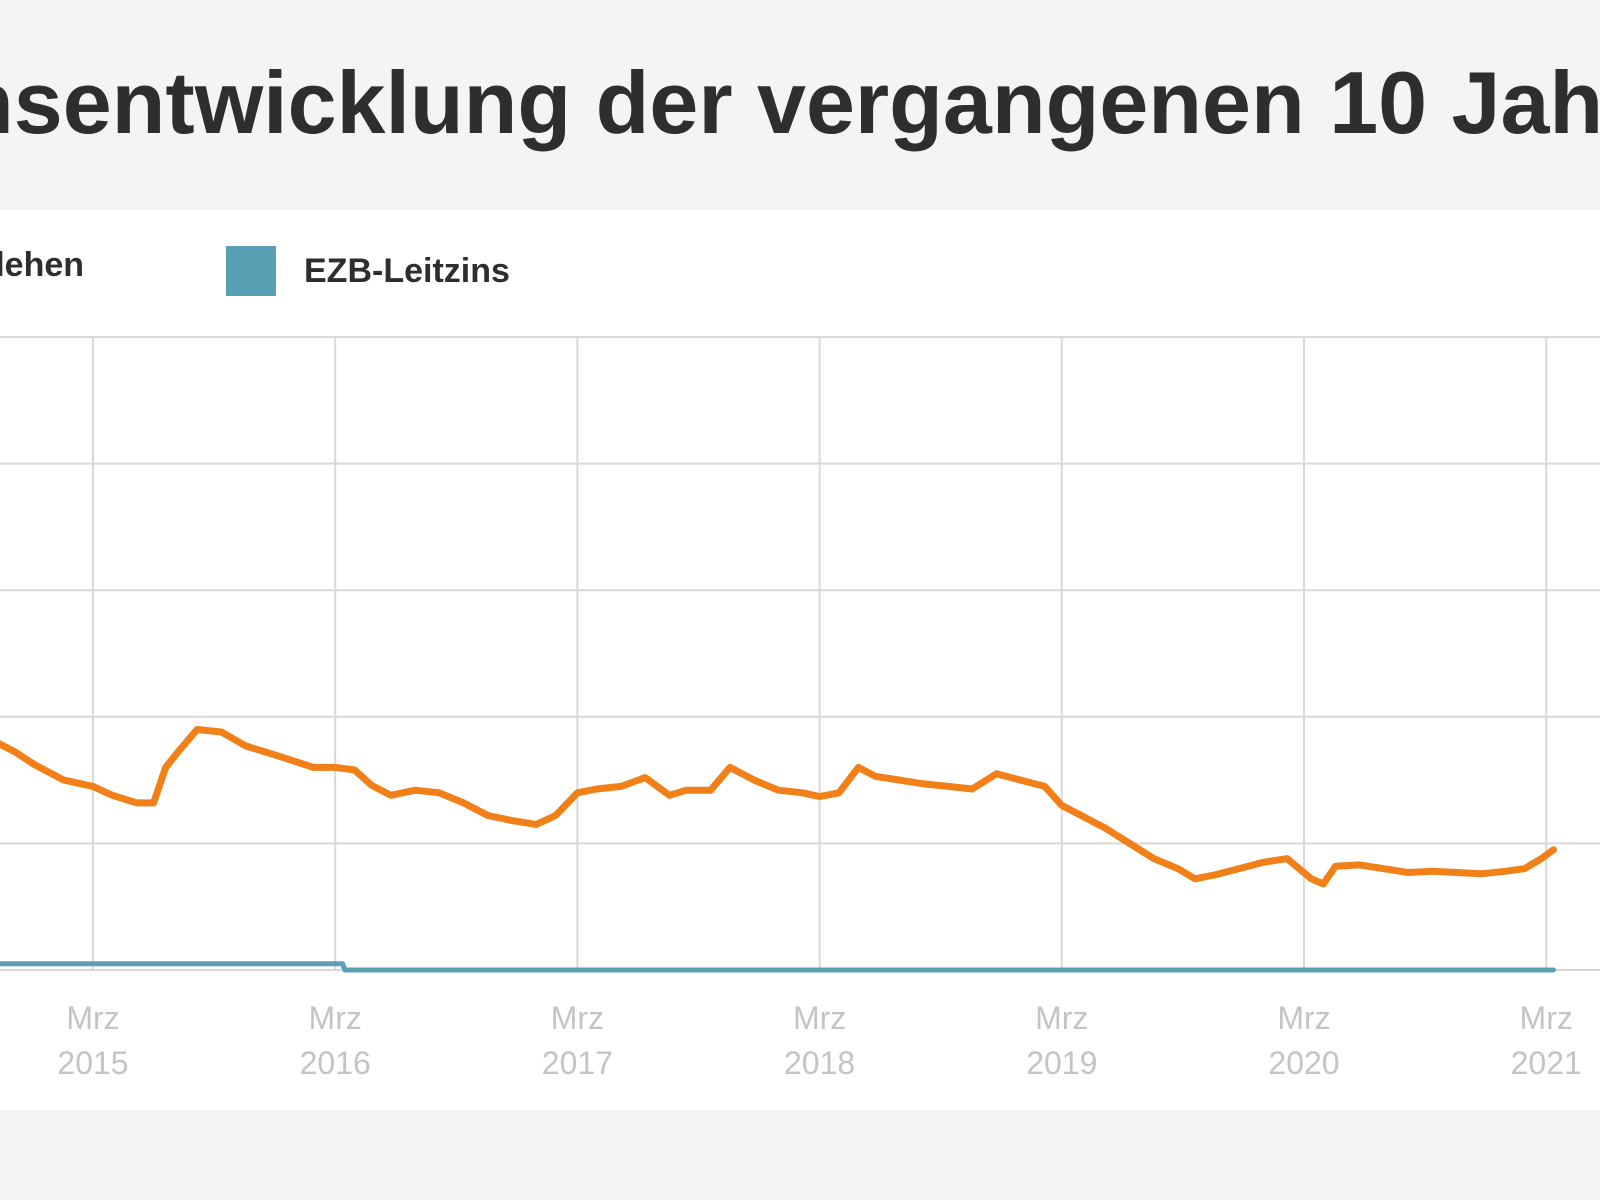  What do you see at coordinates (407, 270) in the screenshot?
I see `legend-label-ezb-leitzins: EZB-Leitzins` at bounding box center [407, 270].